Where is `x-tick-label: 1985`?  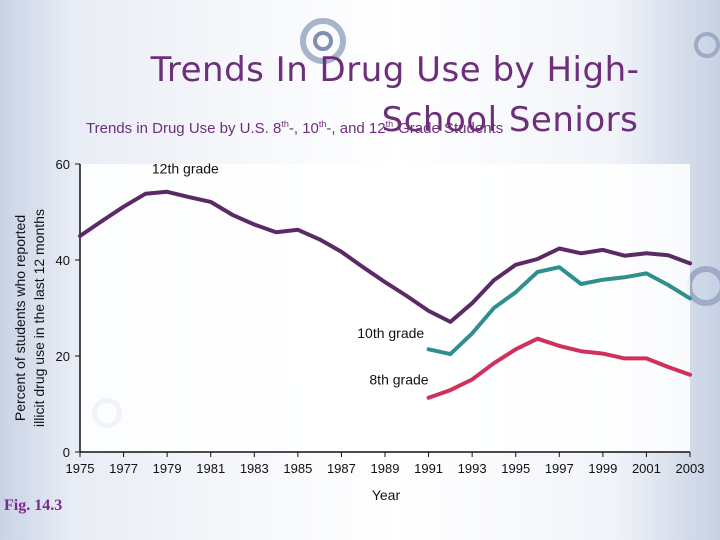 x-tick-label: 1985 is located at coordinates (297, 468).